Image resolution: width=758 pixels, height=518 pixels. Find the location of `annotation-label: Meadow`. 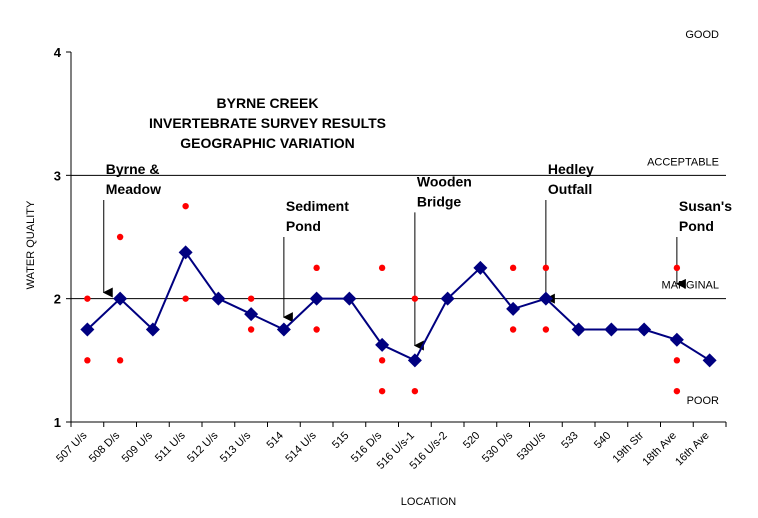

annotation-label: Meadow is located at coordinates (133, 189).